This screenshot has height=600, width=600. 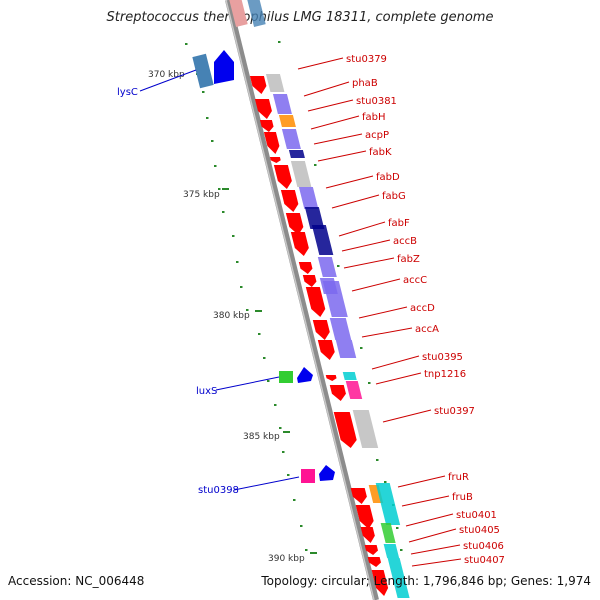 I want to click on gene-arrow-stu0379, so click(x=258, y=85).